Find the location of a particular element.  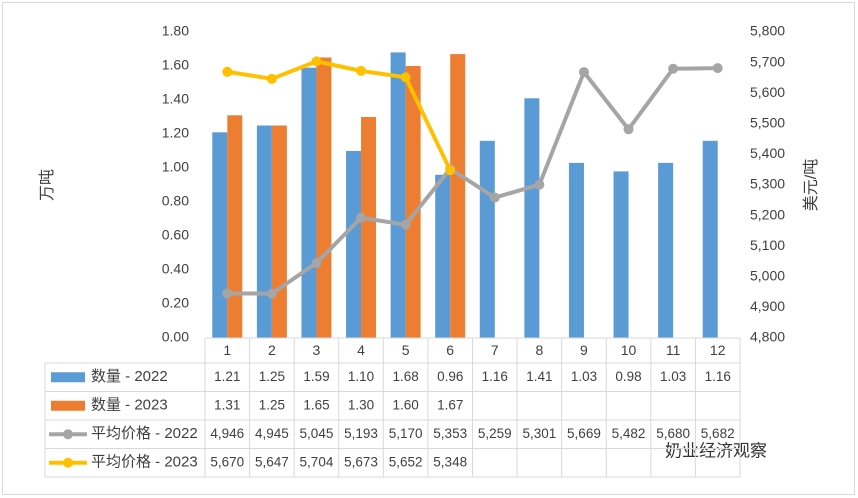

data-label: 5,045 is located at coordinates (317, 433).